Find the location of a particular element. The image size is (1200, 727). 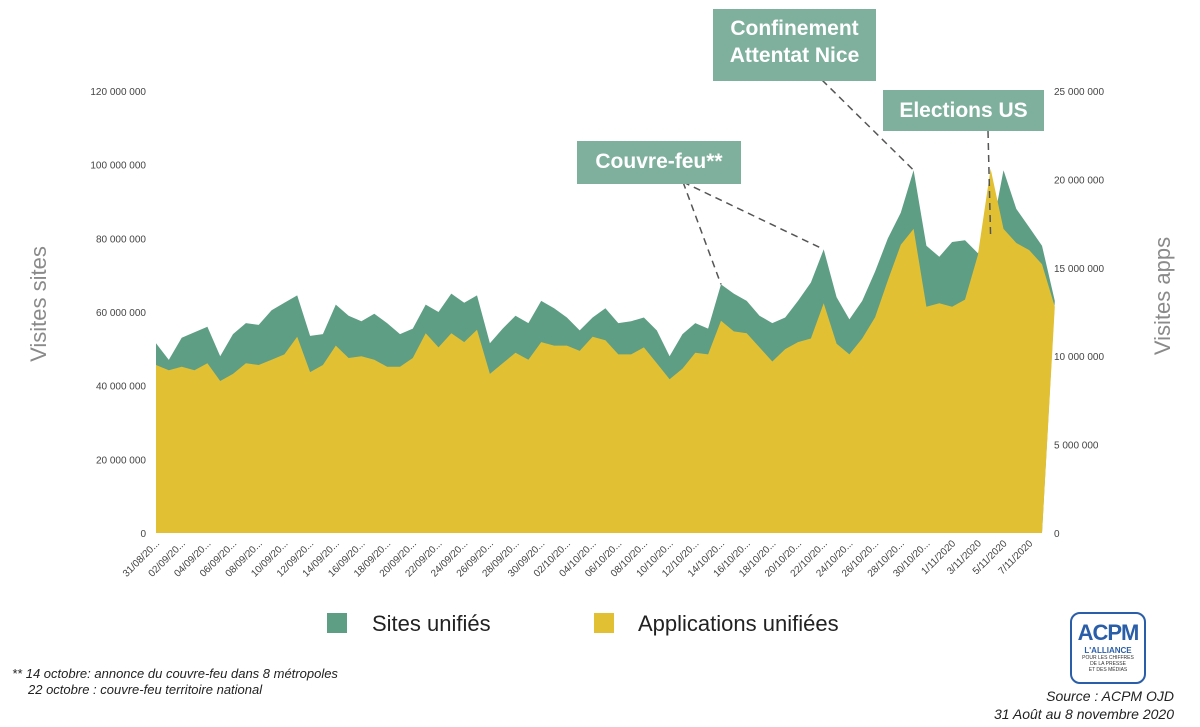

y-axis-left-title: Visites sites is located at coordinates (38, 304).